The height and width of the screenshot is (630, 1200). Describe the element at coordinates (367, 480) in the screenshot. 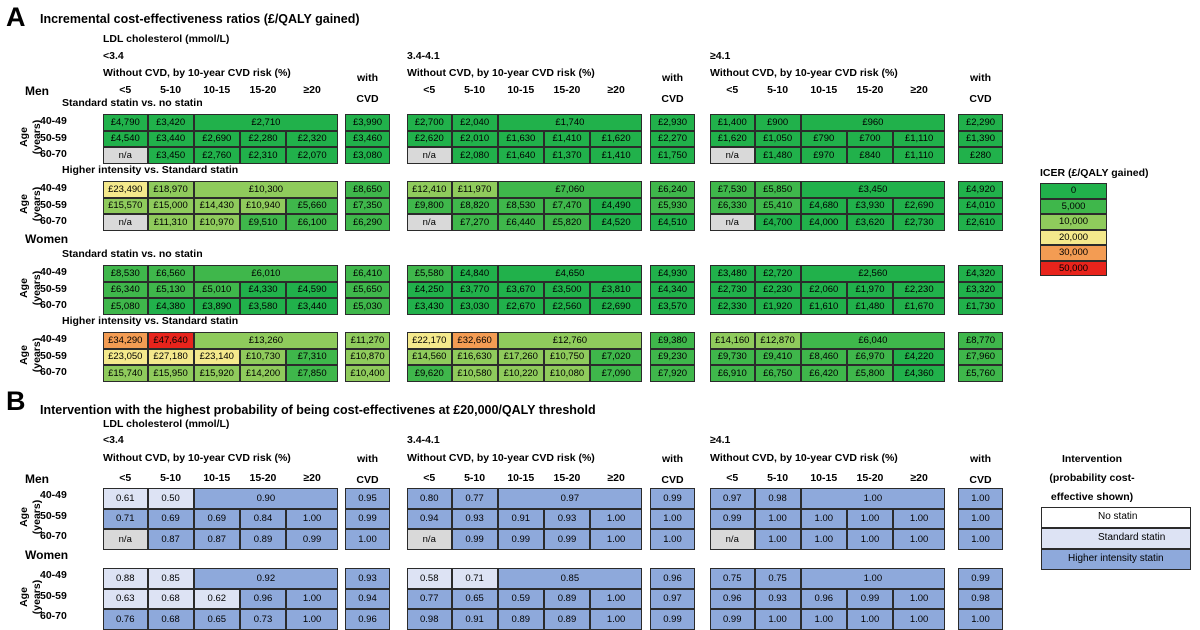

I see `b-with-cvd2-0: CVD` at that location.